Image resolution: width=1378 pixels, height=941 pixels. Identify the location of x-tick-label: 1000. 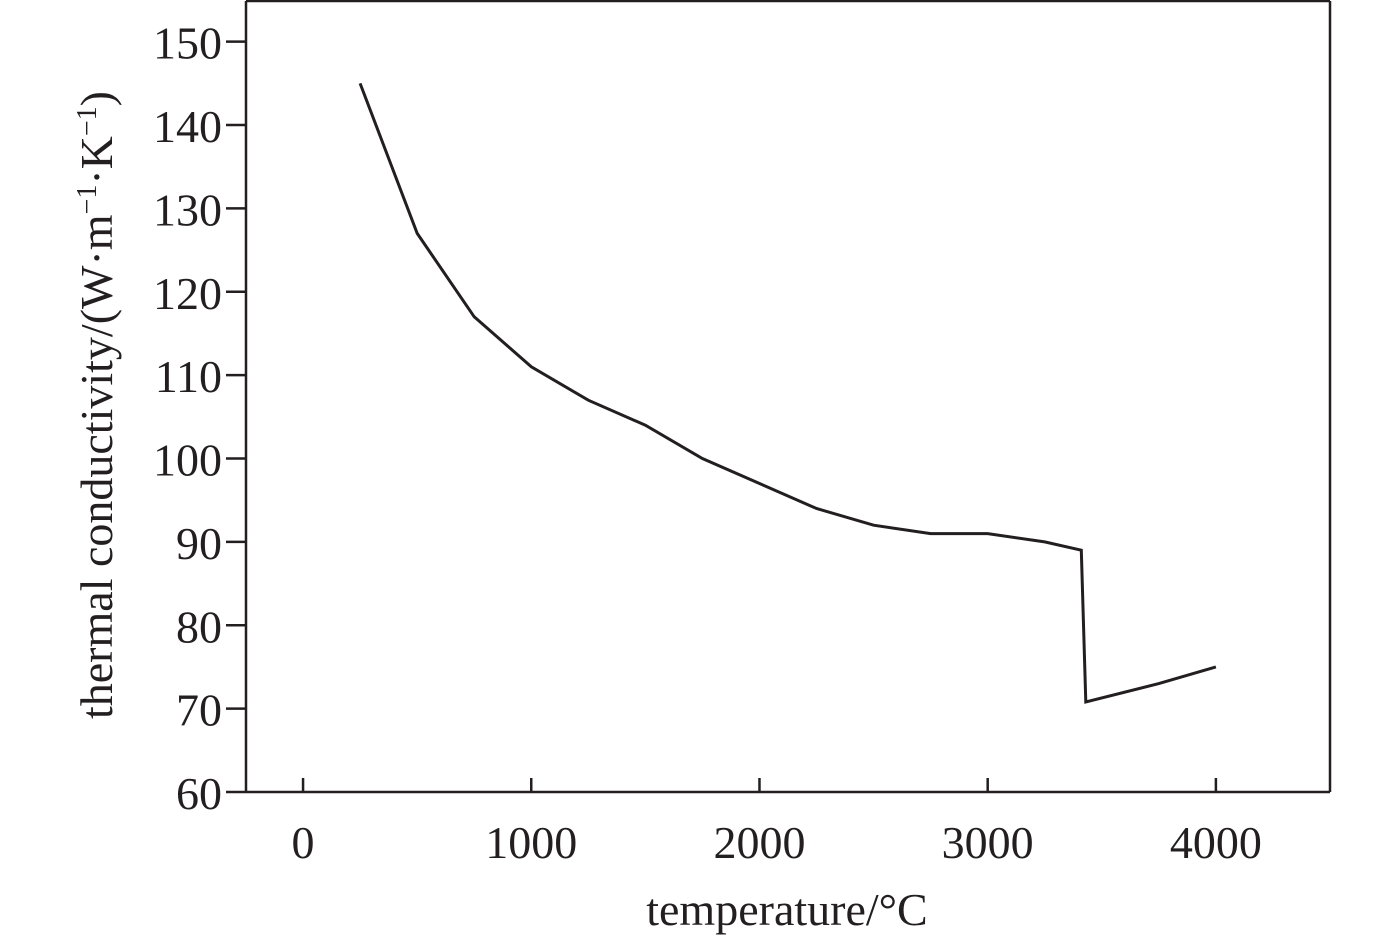
(531, 842).